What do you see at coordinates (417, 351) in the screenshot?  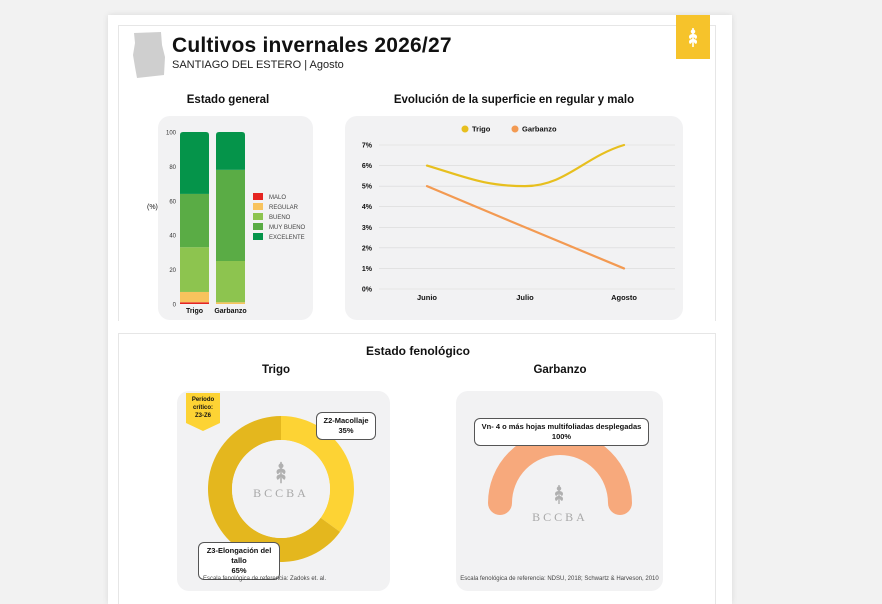 I see `fenologico-title: Estado fenológico` at bounding box center [417, 351].